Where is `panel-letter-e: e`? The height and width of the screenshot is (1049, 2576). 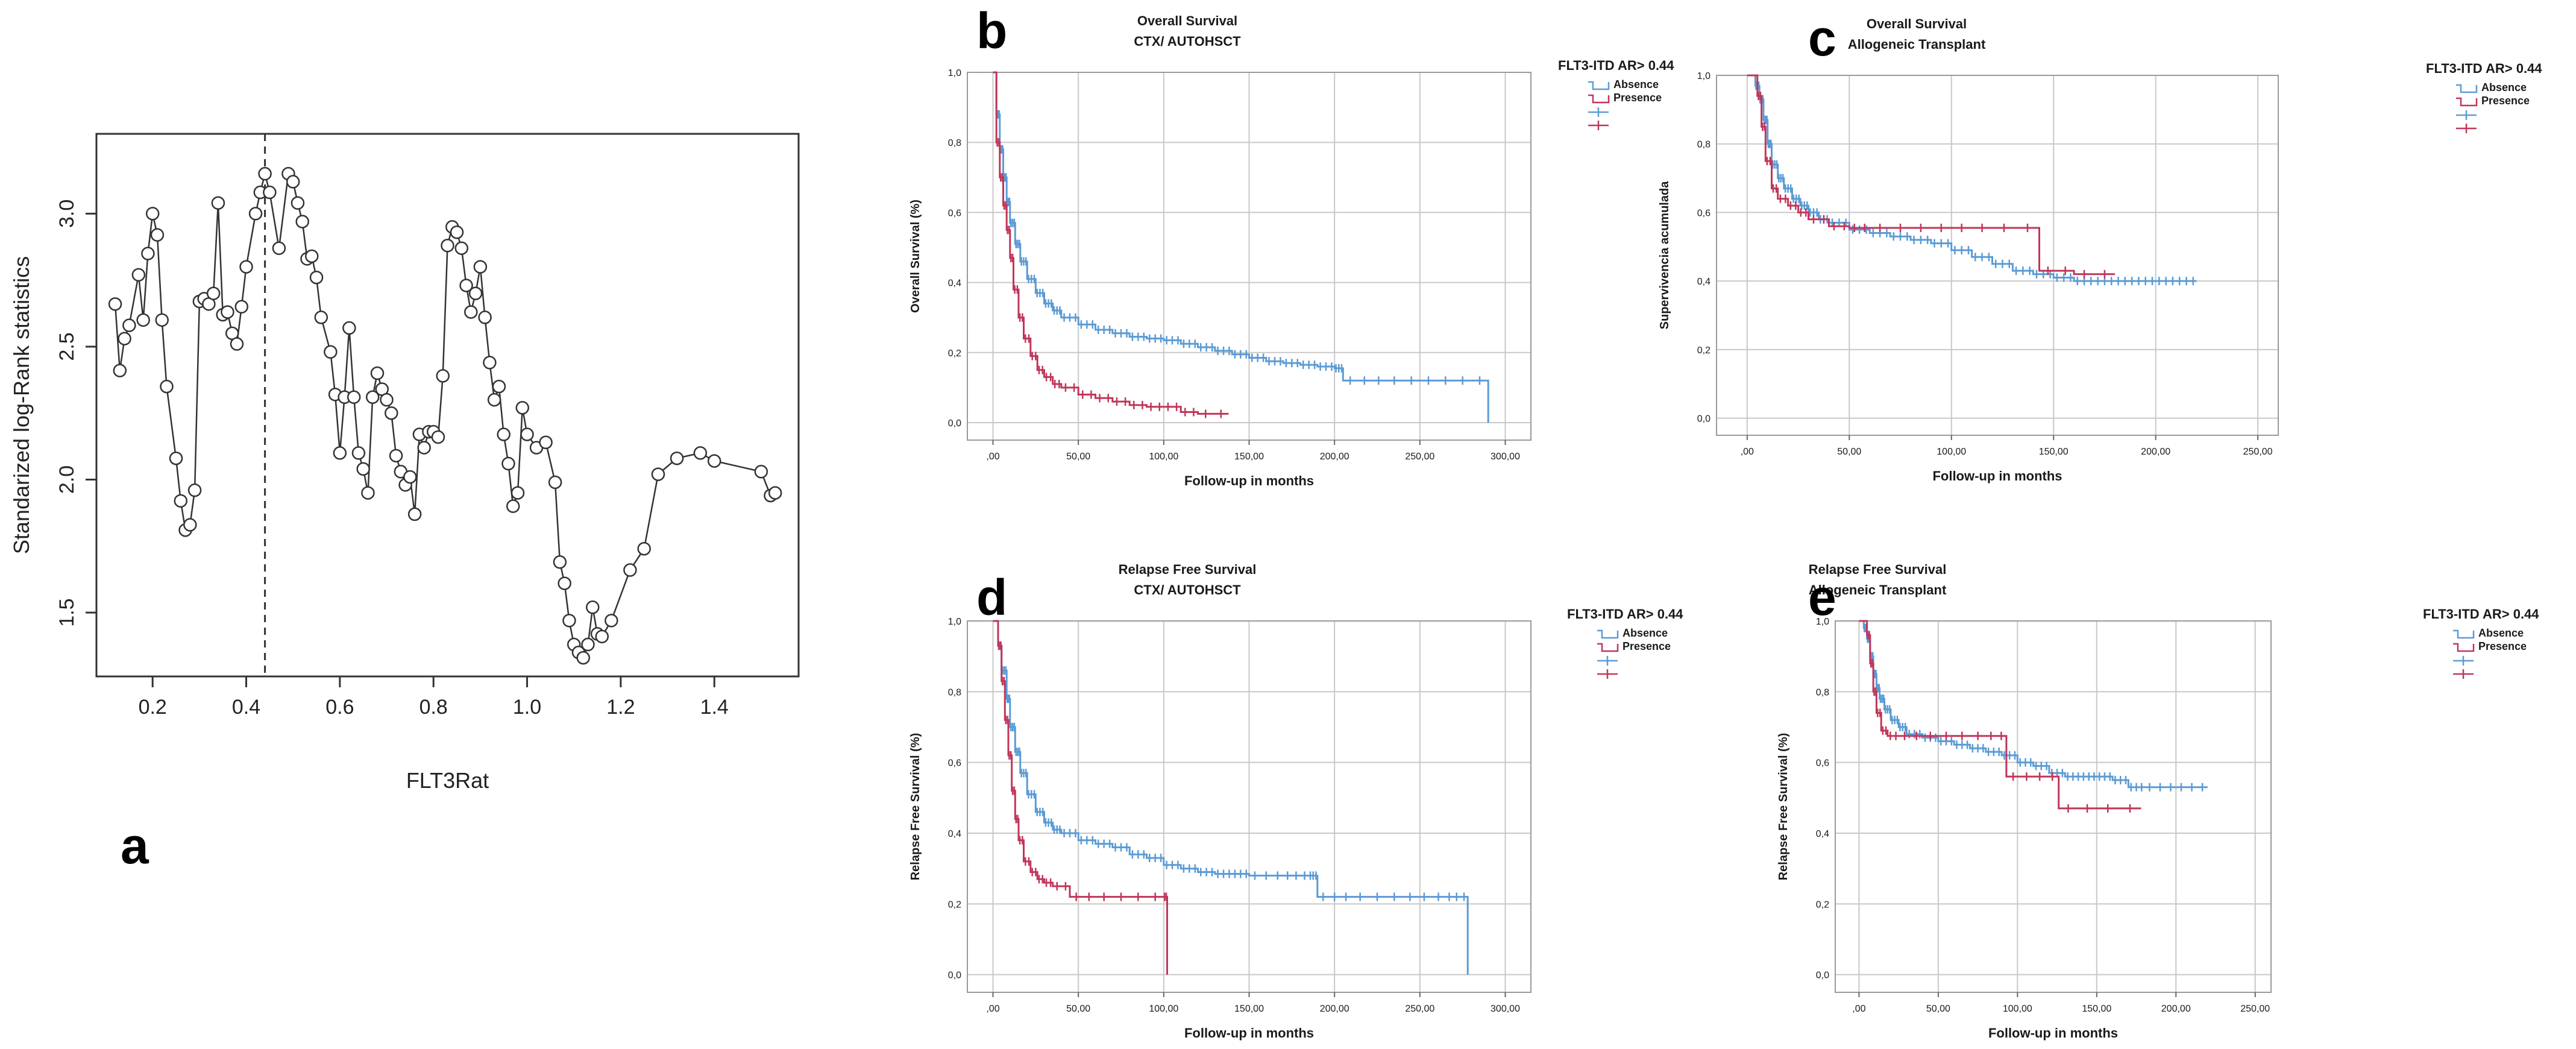 panel-letter-e: e is located at coordinates (1822, 597).